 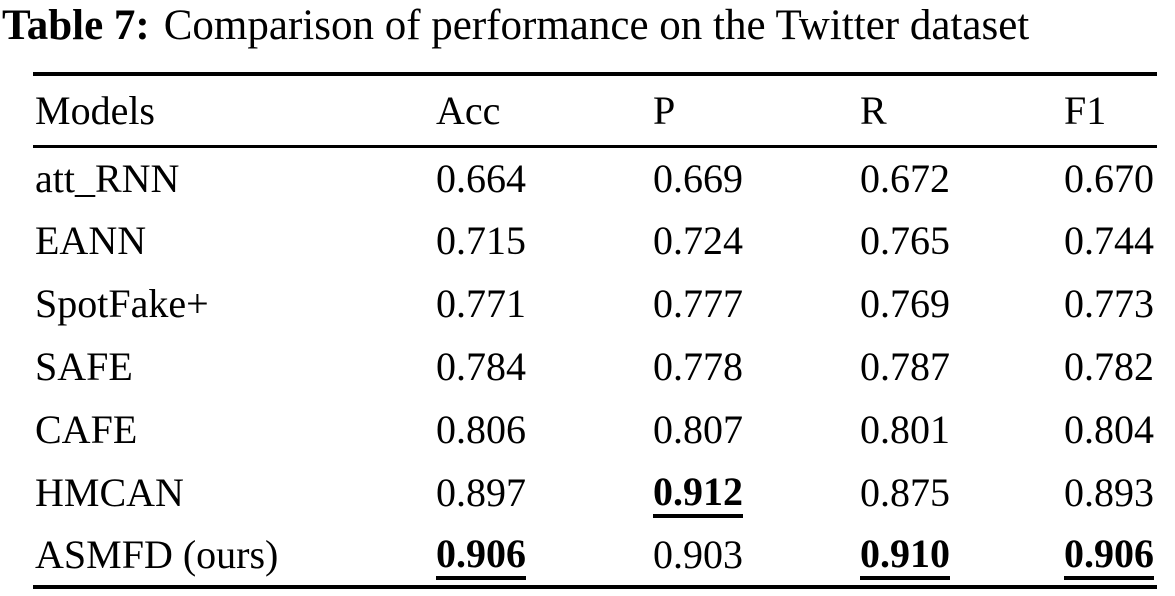 I want to click on cell-value: 0.773, so click(x=1109, y=303).